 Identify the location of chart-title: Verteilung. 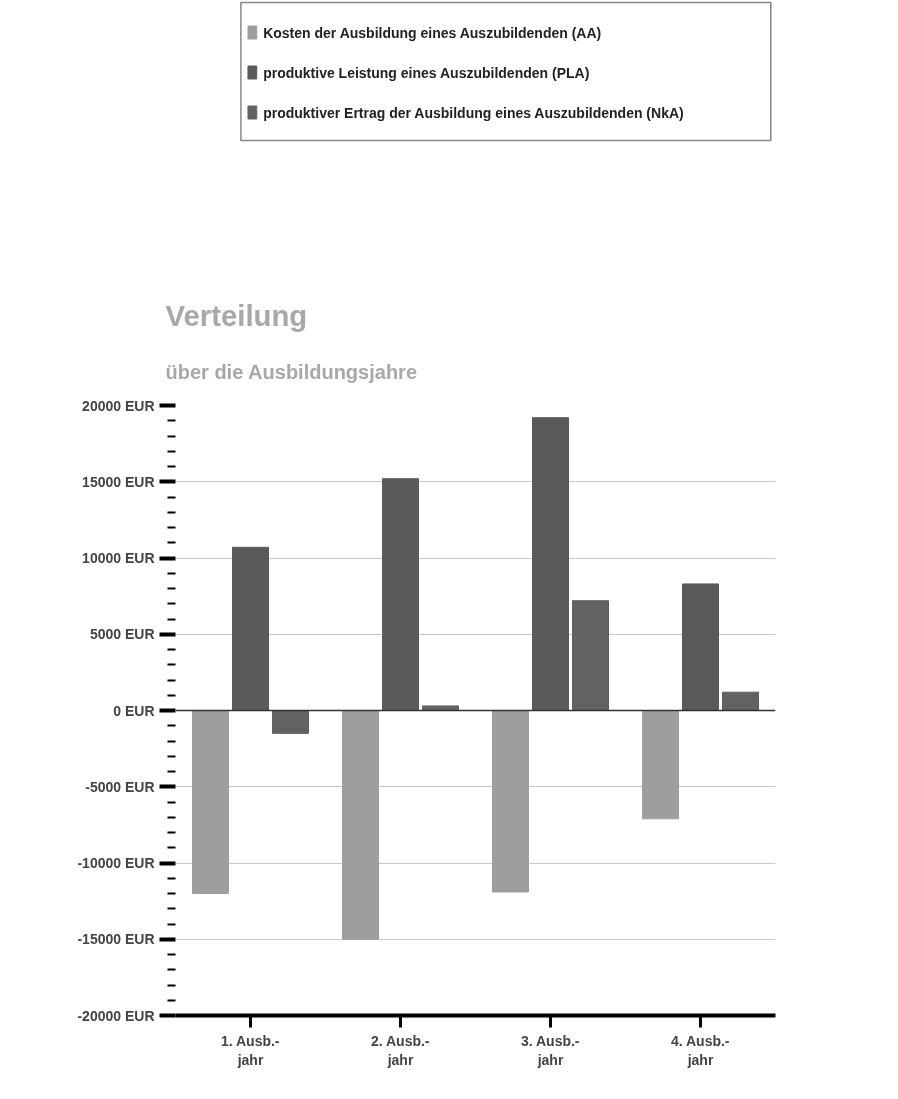
(236, 315).